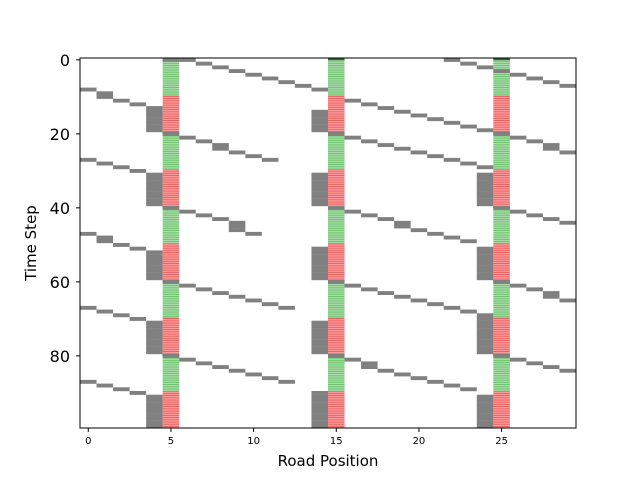 This screenshot has width=640, height=480. I want to click on y-tick-label: 80, so click(60, 356).